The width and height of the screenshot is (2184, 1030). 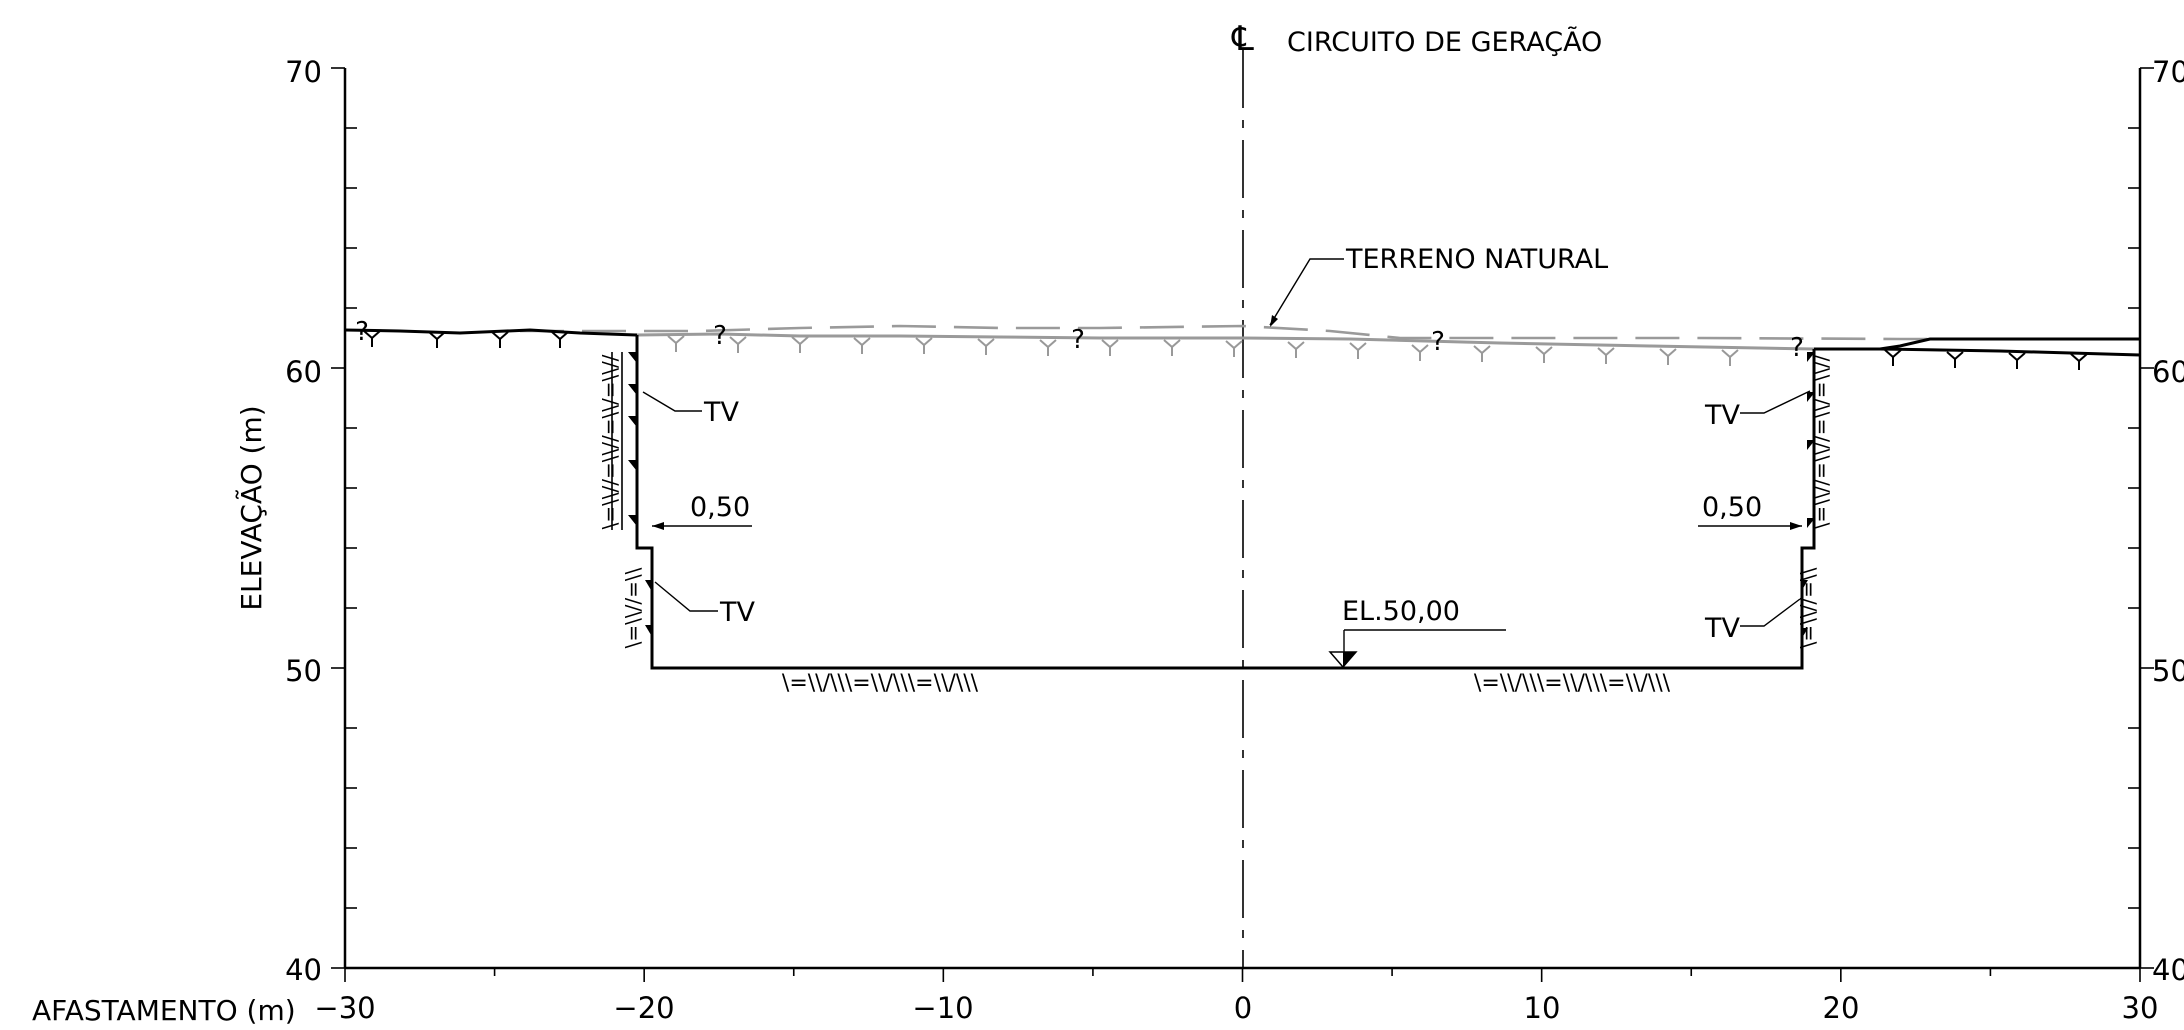 I want to click on berm-dimension-right: 0,50, so click(x=1756, y=512).